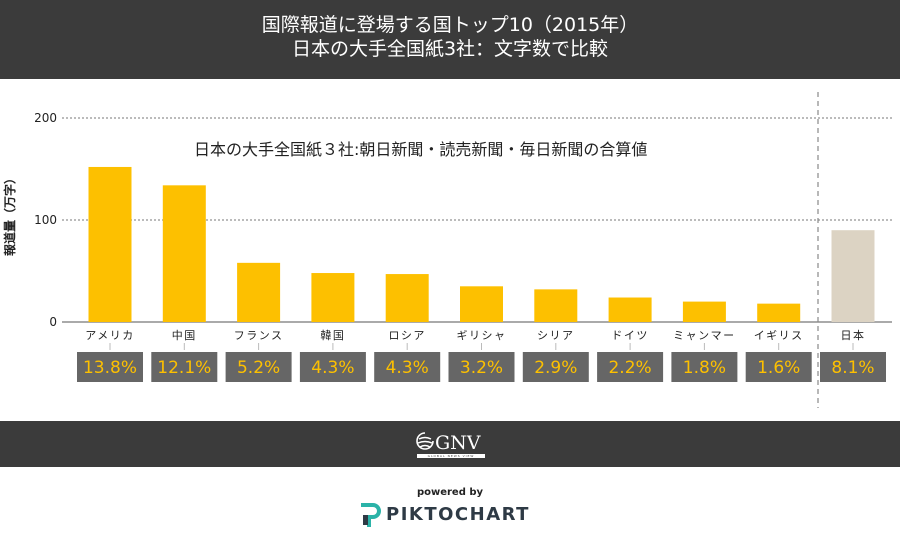  Describe the element at coordinates (458, 443) in the screenshot. I see `logo-wordmark: GNV` at that location.